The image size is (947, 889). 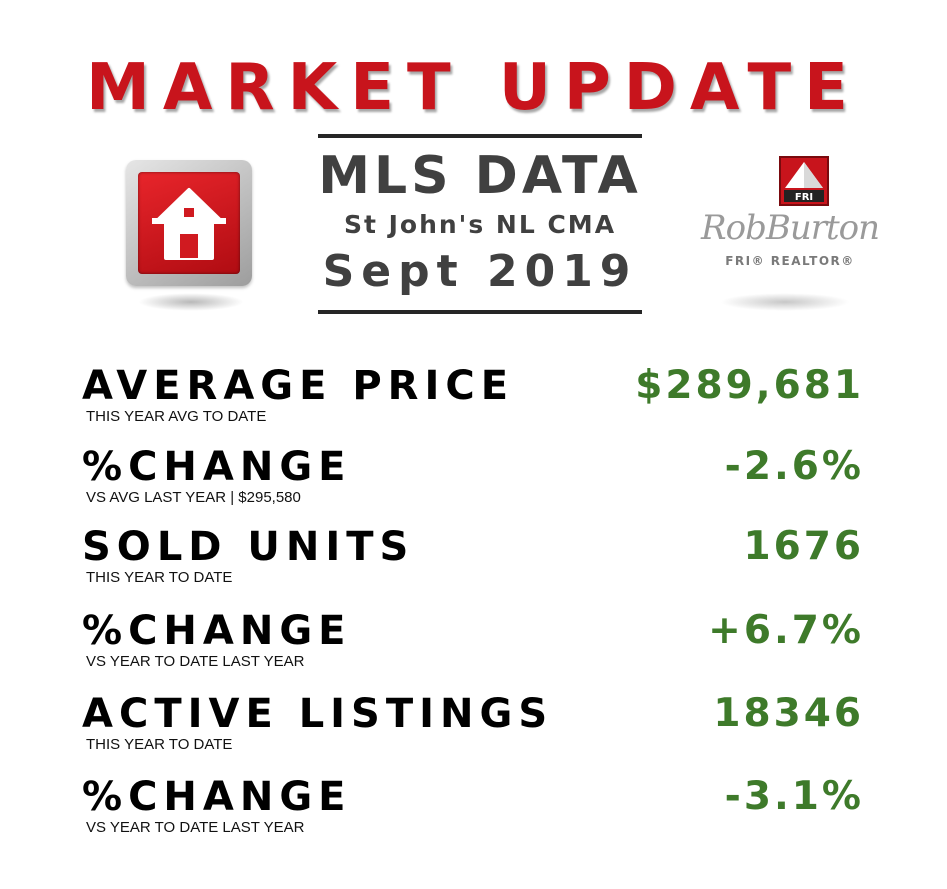 What do you see at coordinates (786, 630) in the screenshot?
I see `stat-value: +6.7%` at bounding box center [786, 630].